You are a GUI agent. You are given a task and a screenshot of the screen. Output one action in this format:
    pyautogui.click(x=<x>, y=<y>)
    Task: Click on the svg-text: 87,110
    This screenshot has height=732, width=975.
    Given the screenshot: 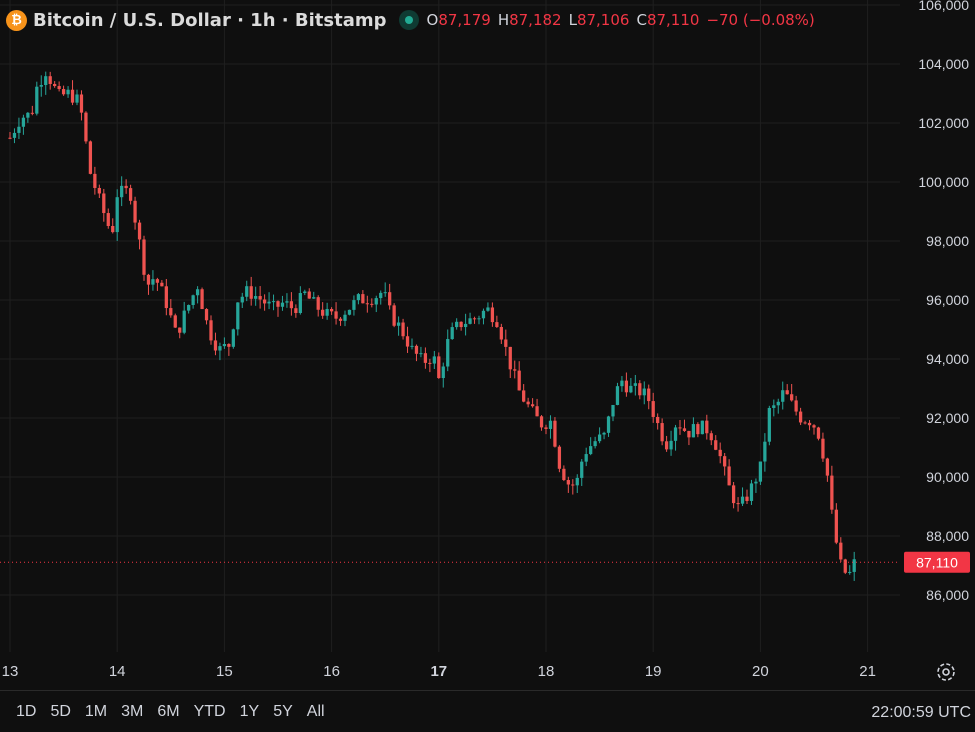 What is the action you would take?
    pyautogui.click(x=937, y=562)
    